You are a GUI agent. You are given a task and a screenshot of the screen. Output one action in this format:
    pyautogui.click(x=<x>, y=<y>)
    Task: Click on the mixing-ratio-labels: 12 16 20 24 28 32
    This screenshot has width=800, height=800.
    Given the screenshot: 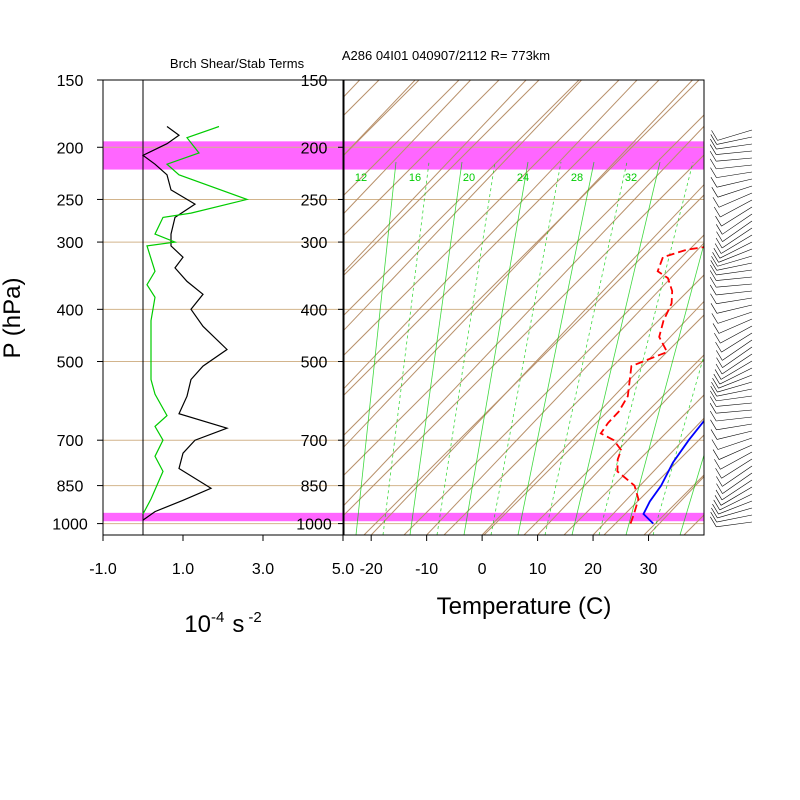 What is the action you would take?
    pyautogui.click(x=496, y=178)
    